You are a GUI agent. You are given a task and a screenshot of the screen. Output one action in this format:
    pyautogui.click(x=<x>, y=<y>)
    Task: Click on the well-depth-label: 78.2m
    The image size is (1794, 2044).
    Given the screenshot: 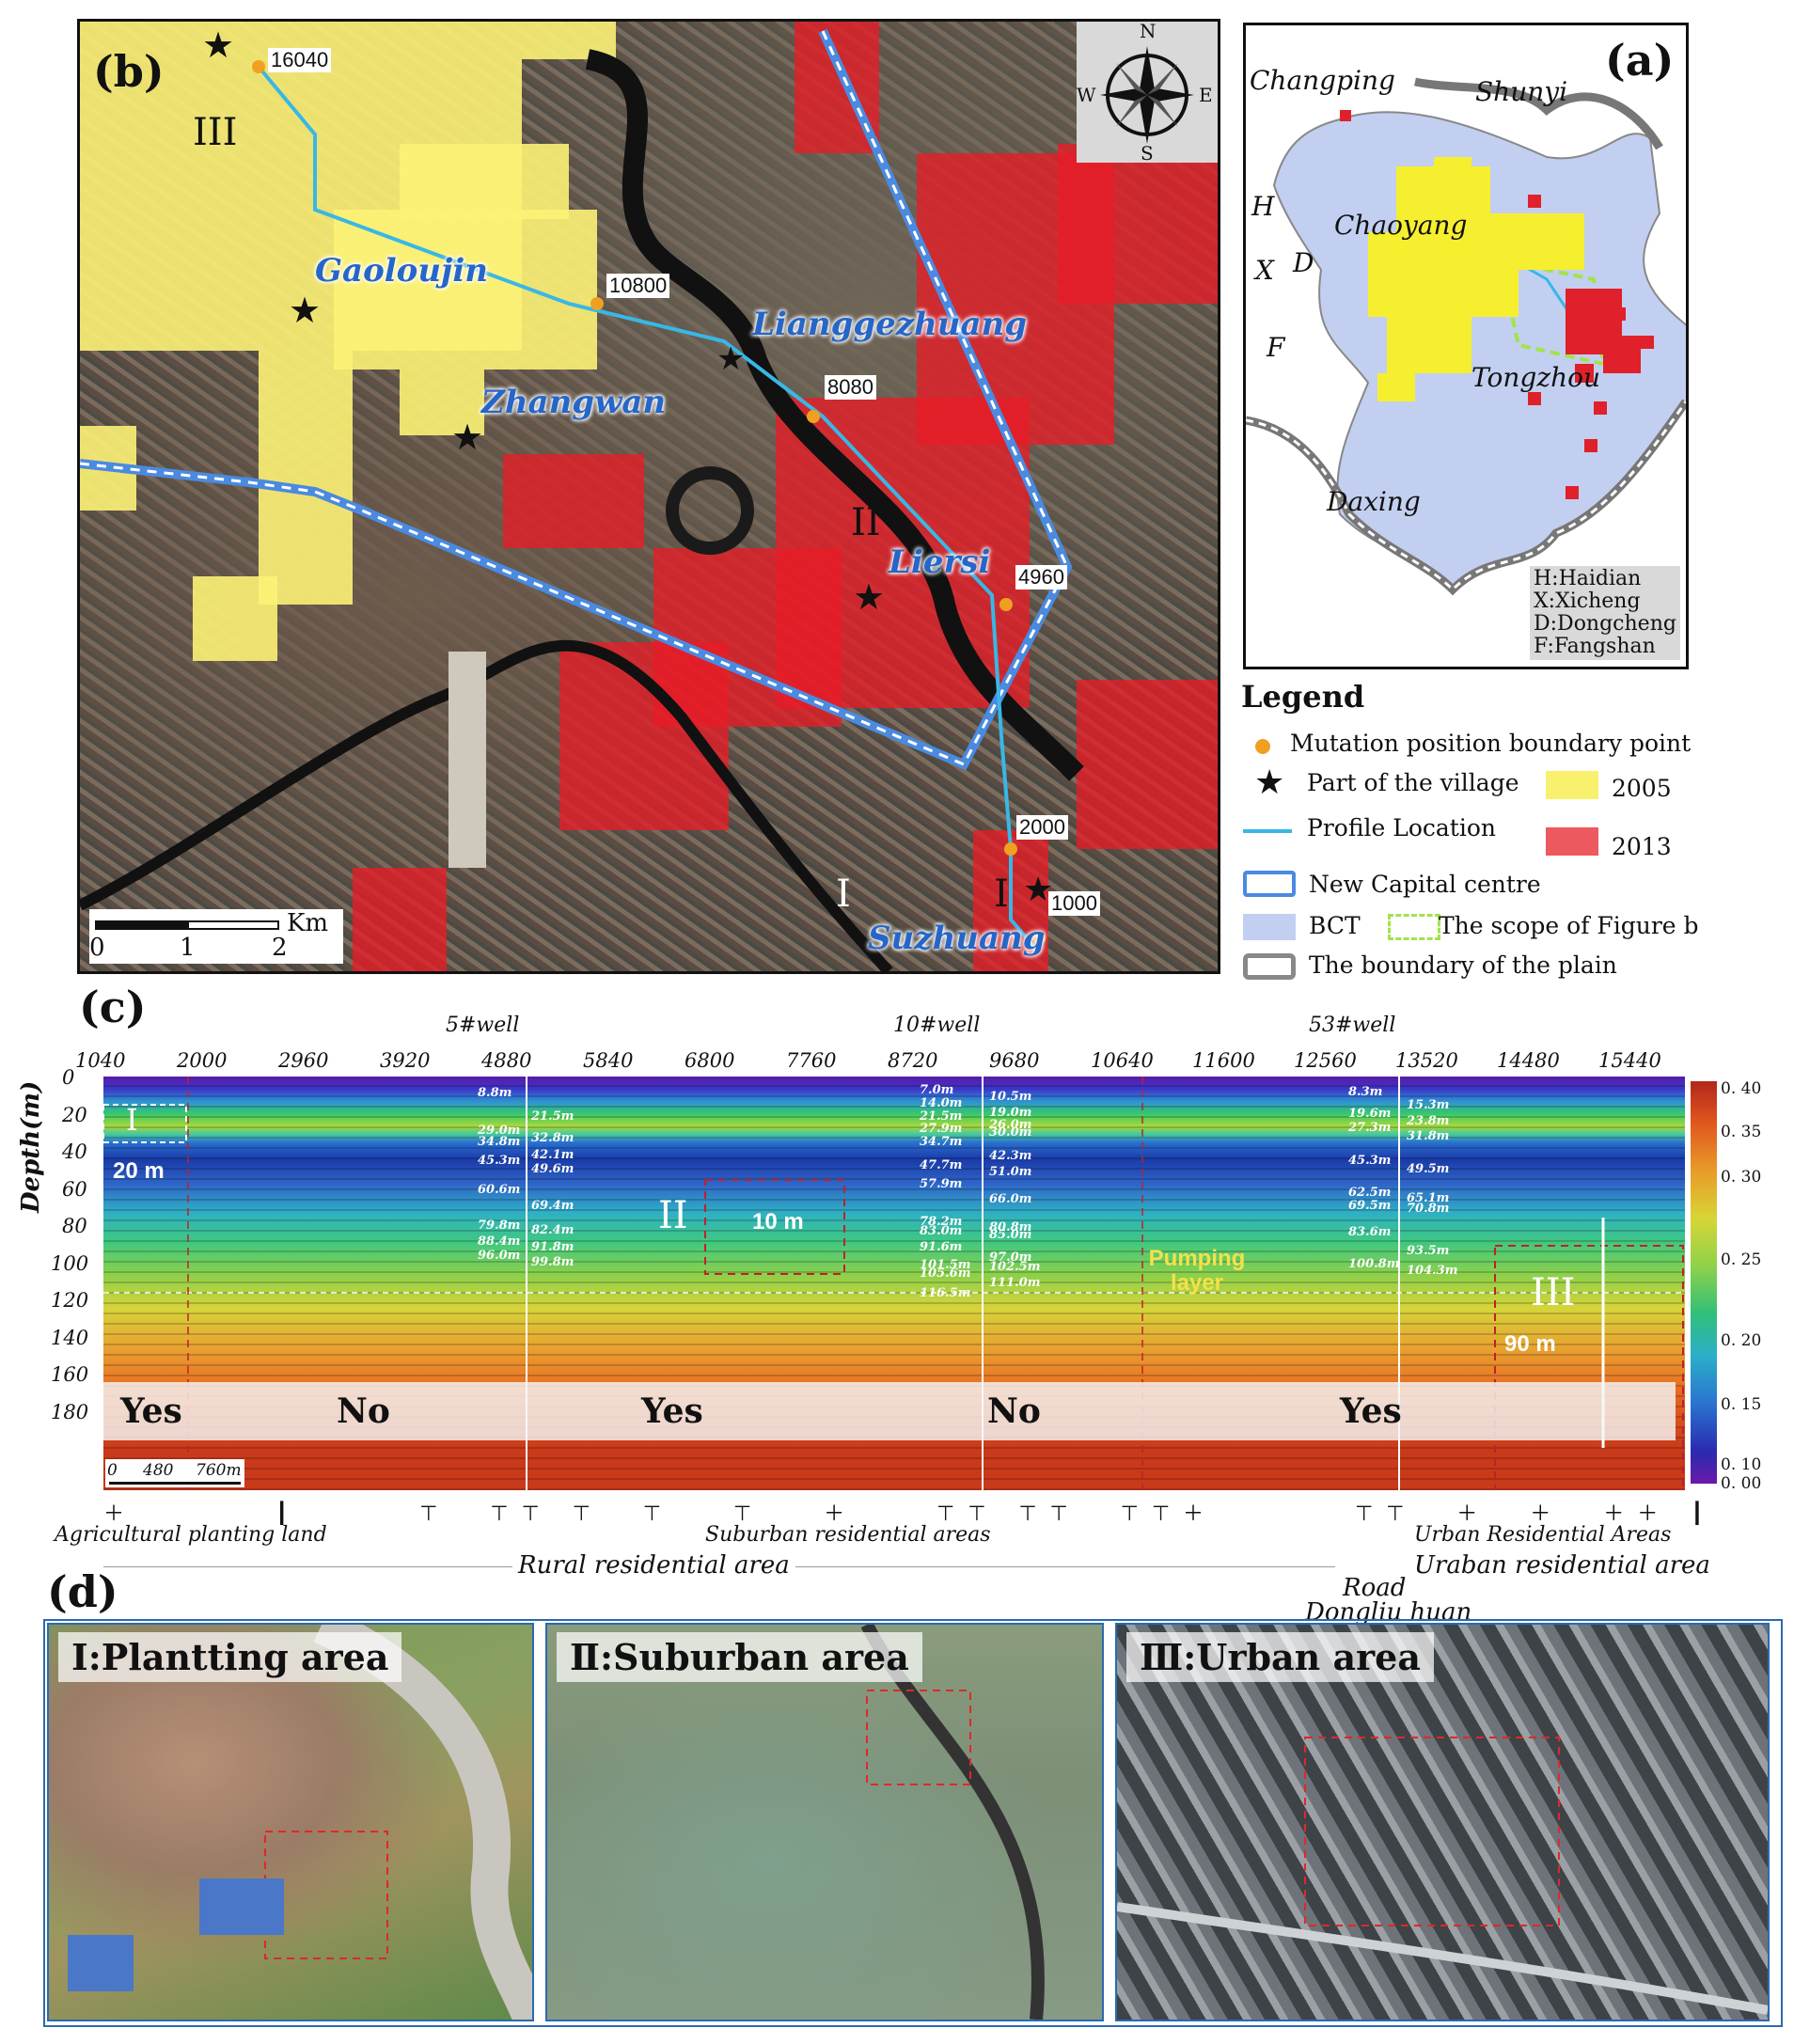 What is the action you would take?
    pyautogui.click(x=941, y=1222)
    